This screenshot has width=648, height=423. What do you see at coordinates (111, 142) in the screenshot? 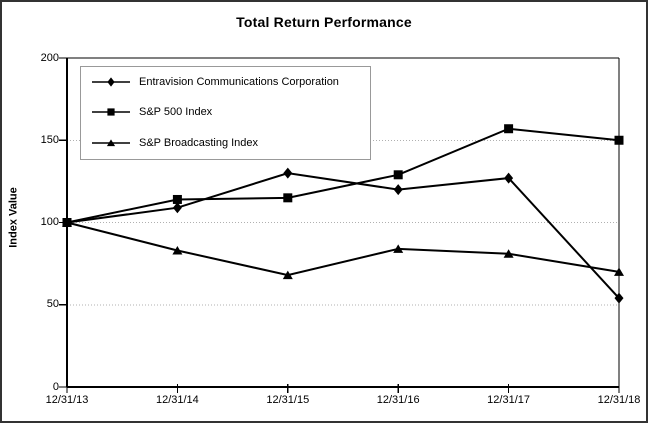
I see `triangle-marker-icon` at bounding box center [111, 142].